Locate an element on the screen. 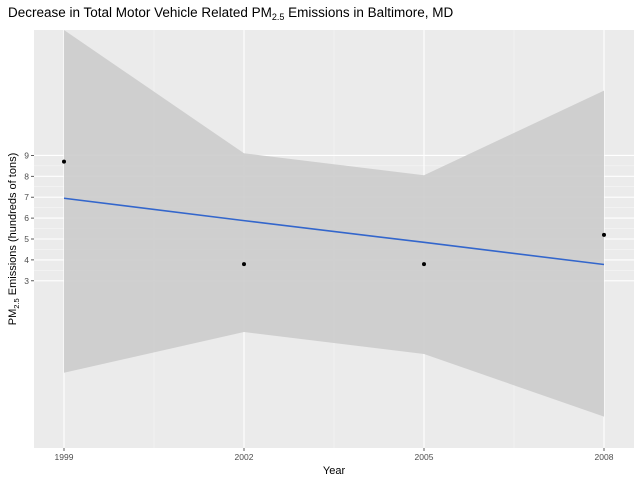 The width and height of the screenshot is (640, 480). x-tick-label: 1999 is located at coordinates (64, 457).